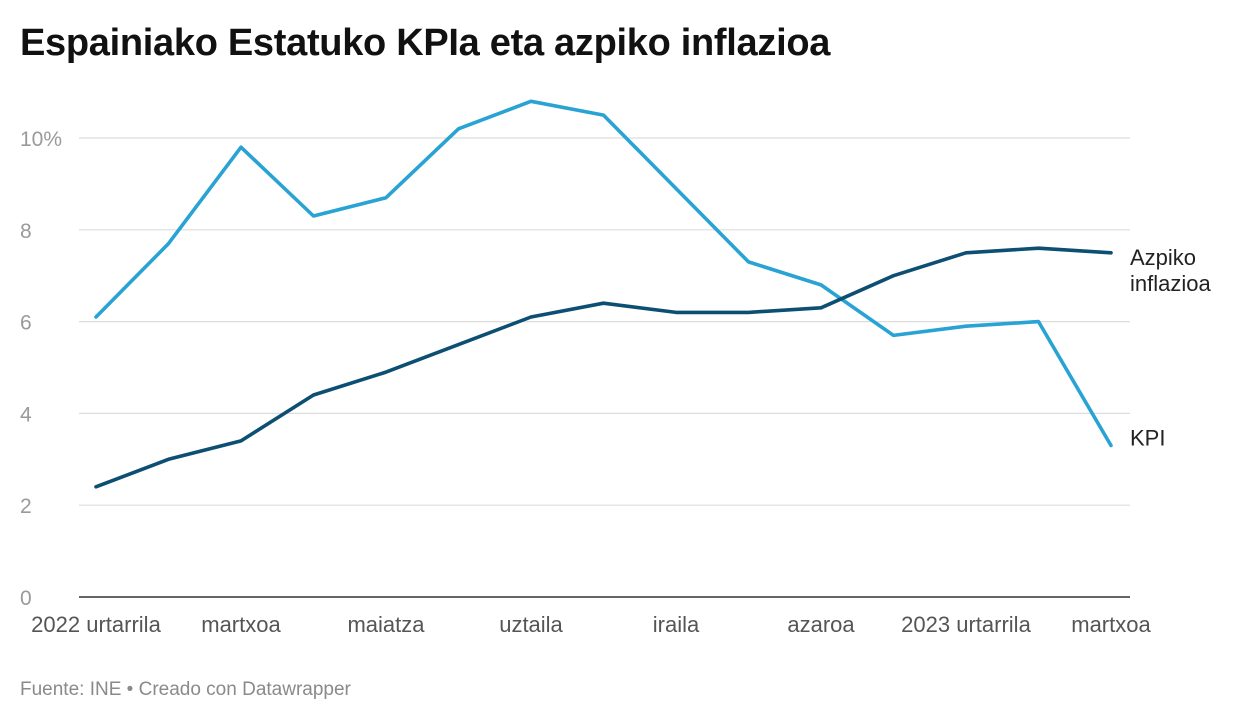  I want to click on series-label-kpi: KPI, so click(1147, 438).